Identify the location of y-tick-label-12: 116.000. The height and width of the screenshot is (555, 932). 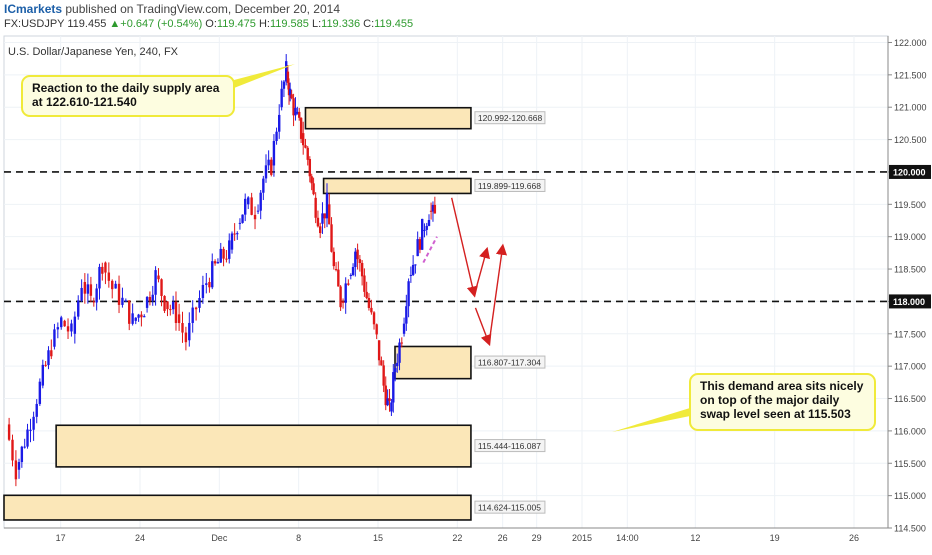
(910, 431).